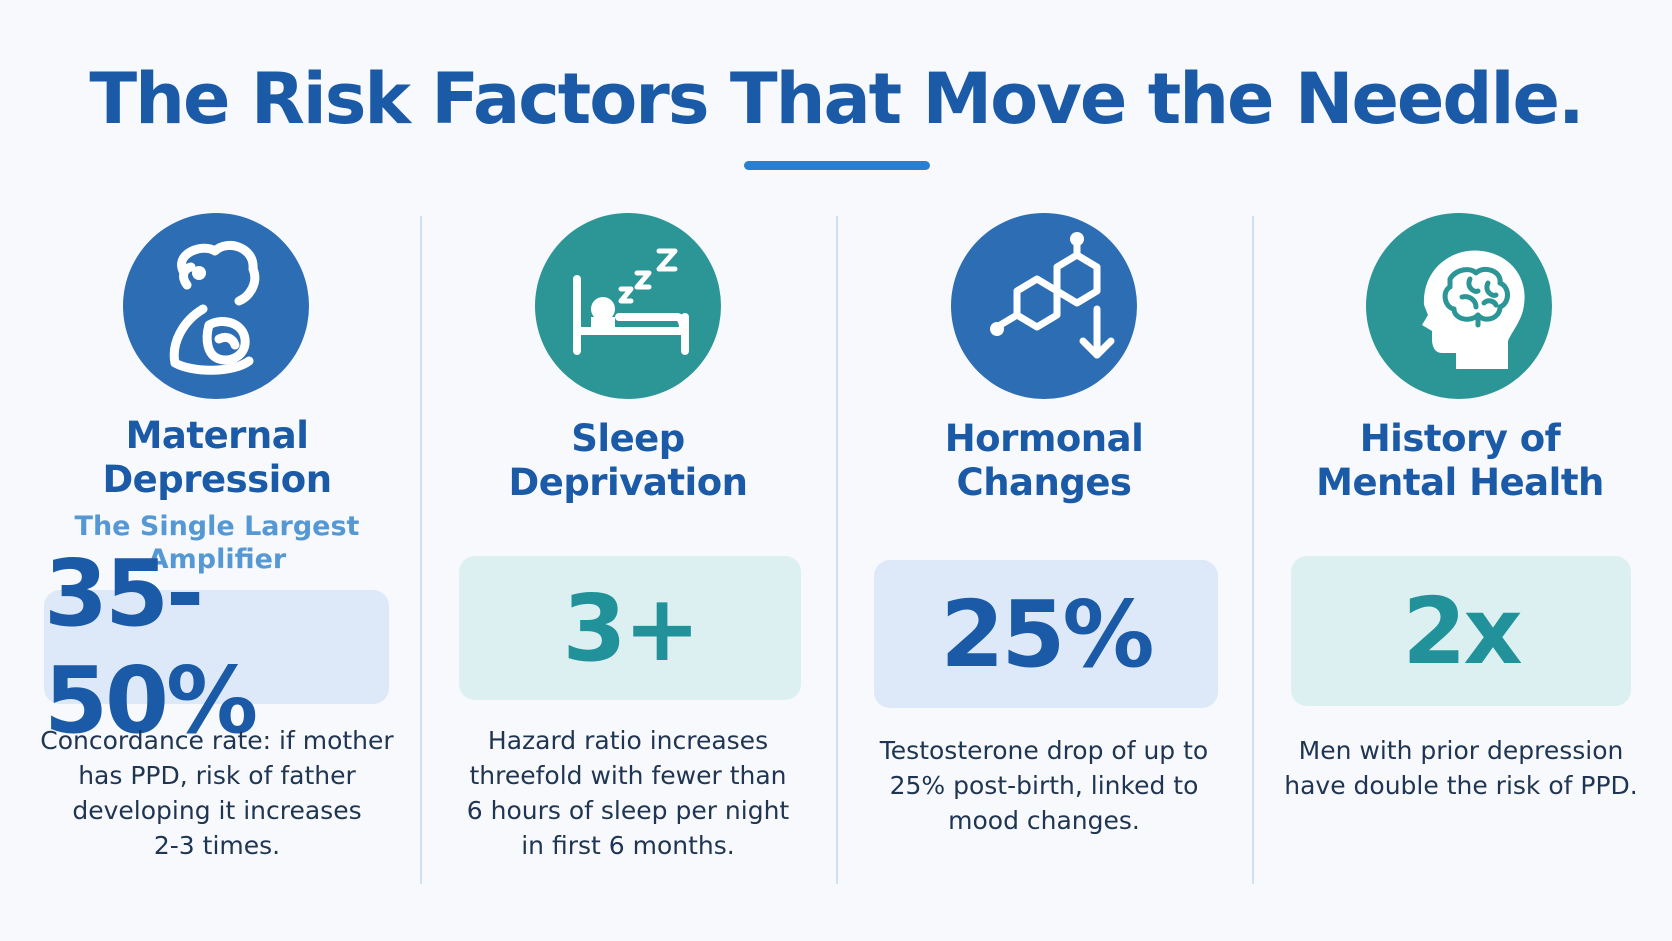 The width and height of the screenshot is (1672, 941). I want to click on description-line: Testosterone drop of up to, so click(1044, 750).